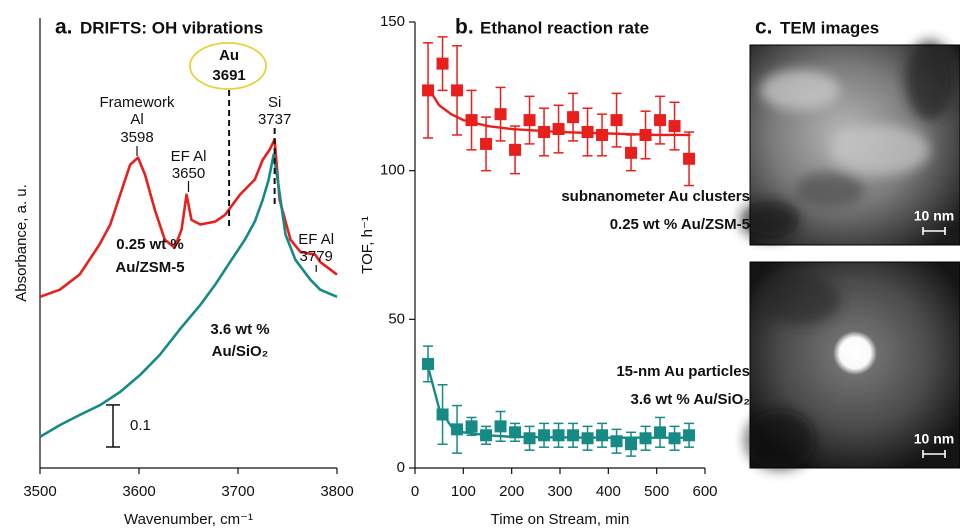  I want to click on tem-image-1-art, so click(850, 142).